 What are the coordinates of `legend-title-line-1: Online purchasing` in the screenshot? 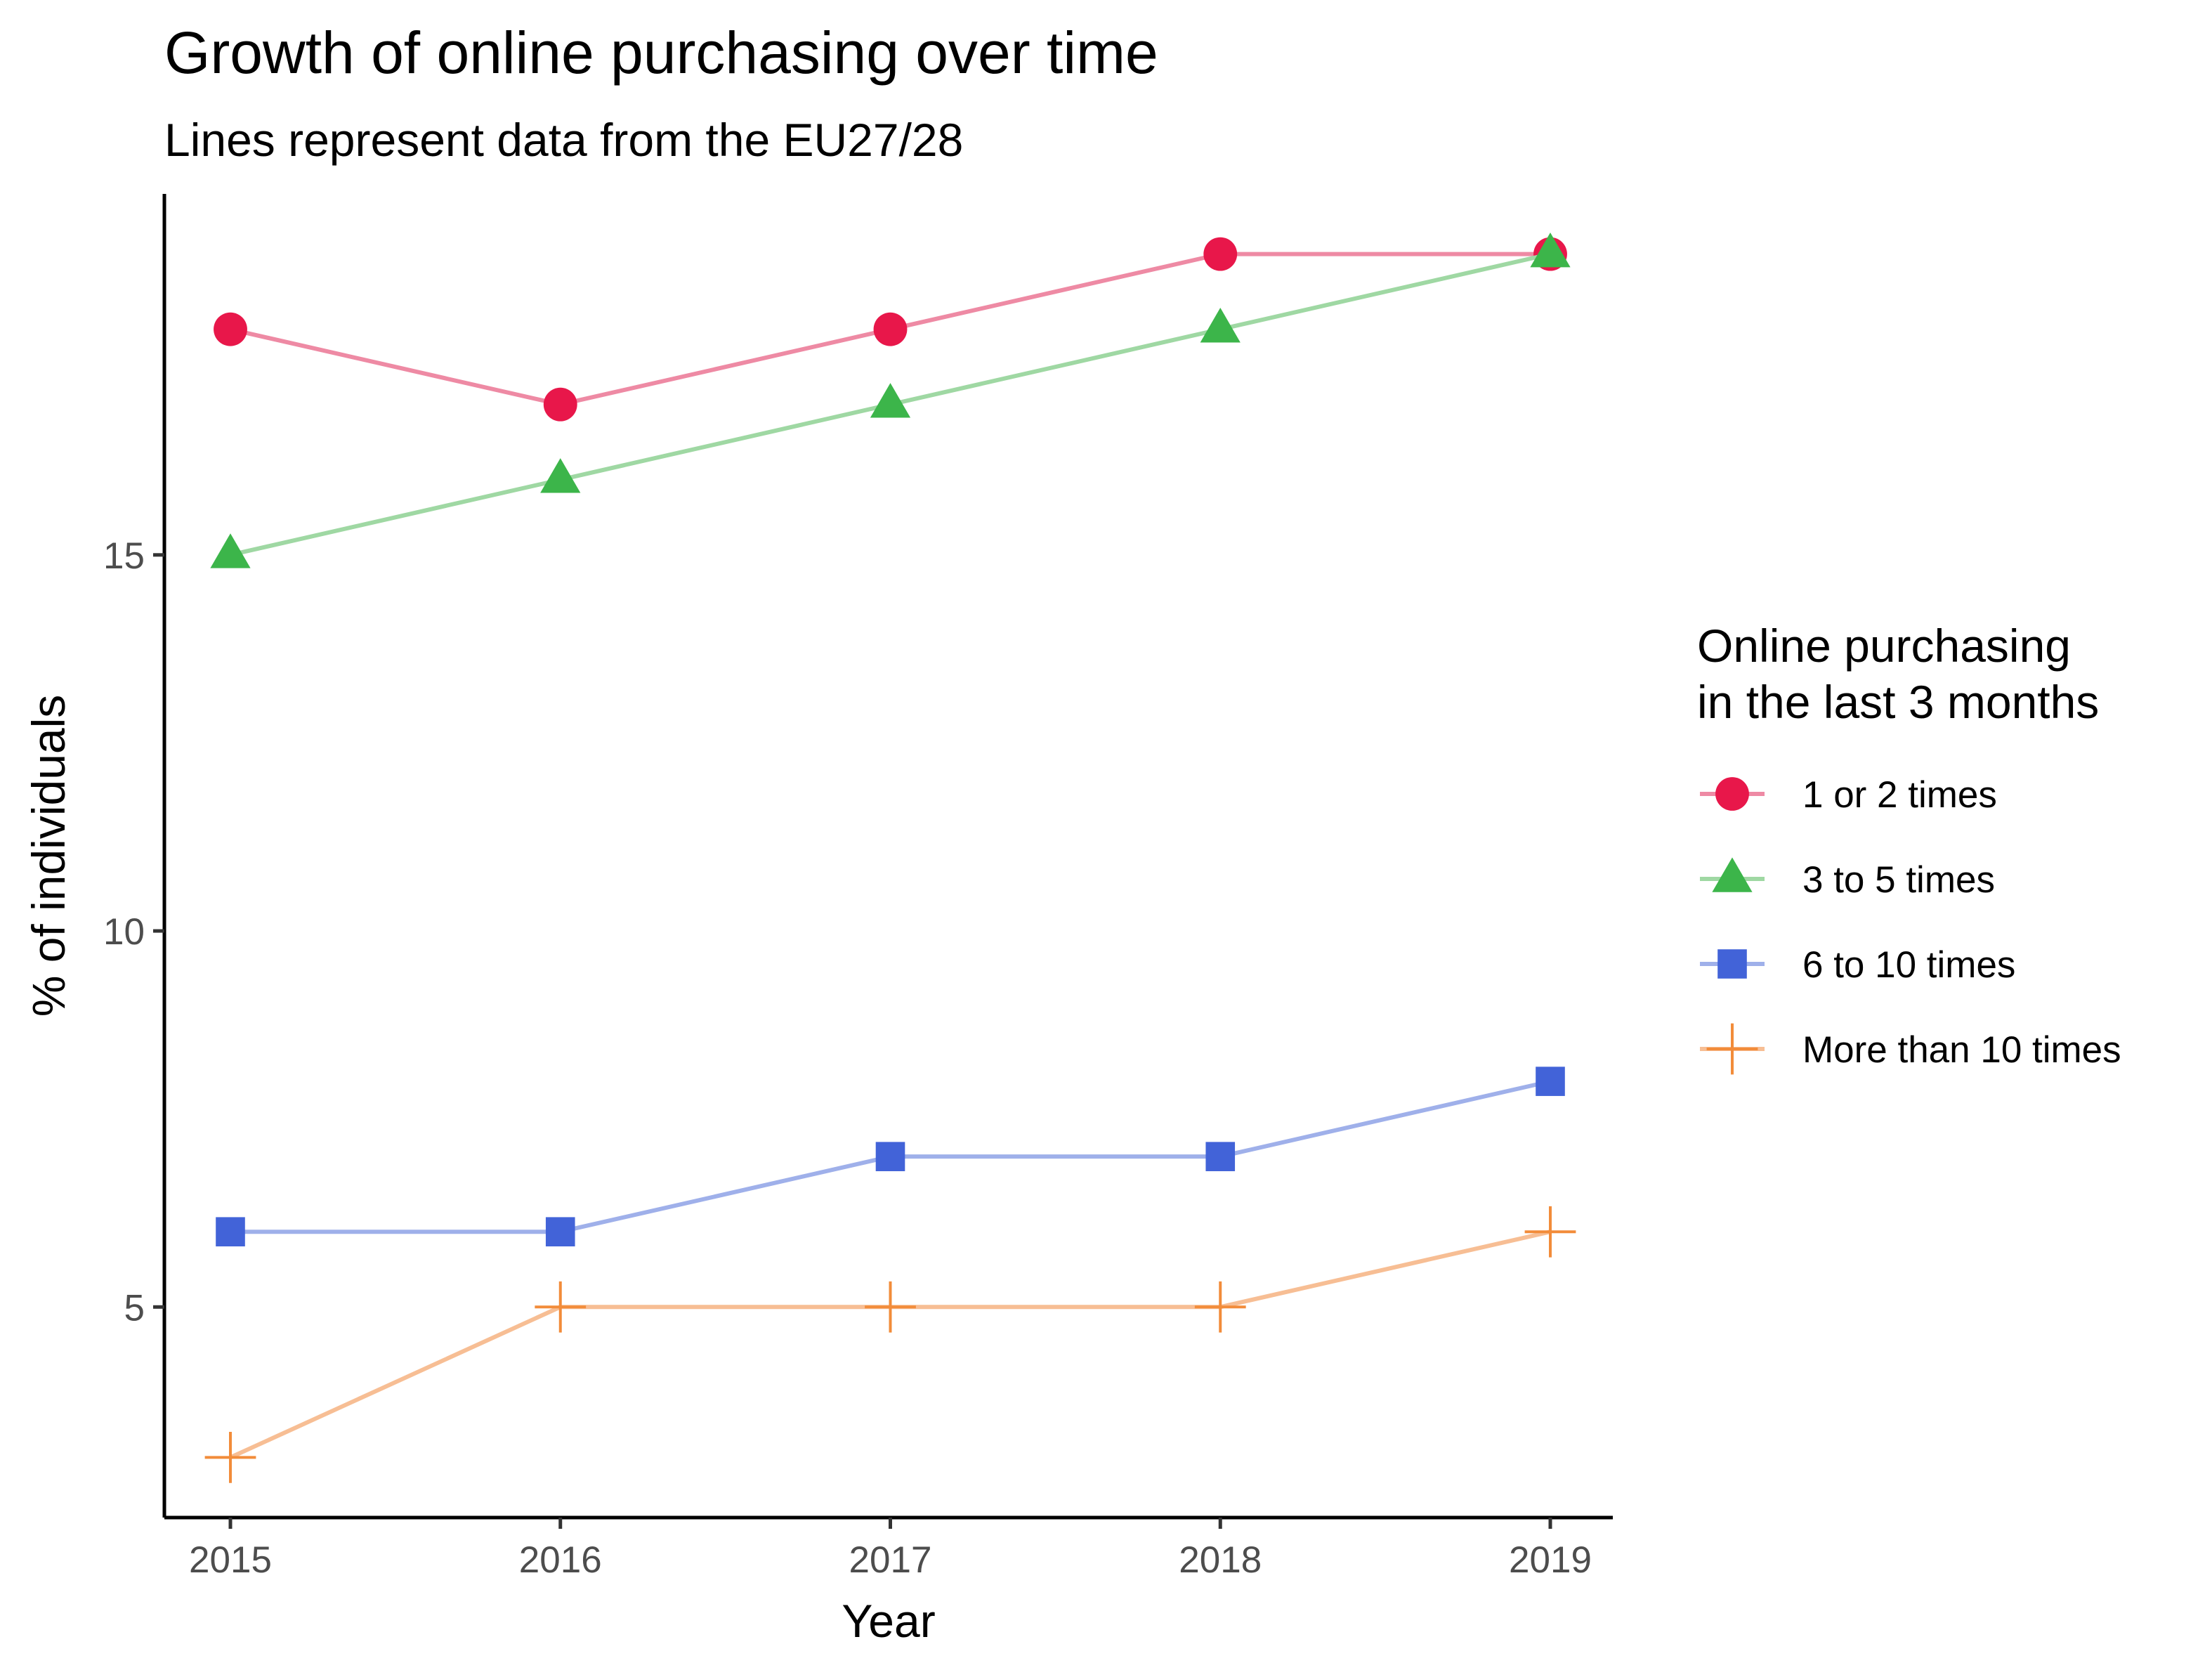 It's located at (1884, 646).